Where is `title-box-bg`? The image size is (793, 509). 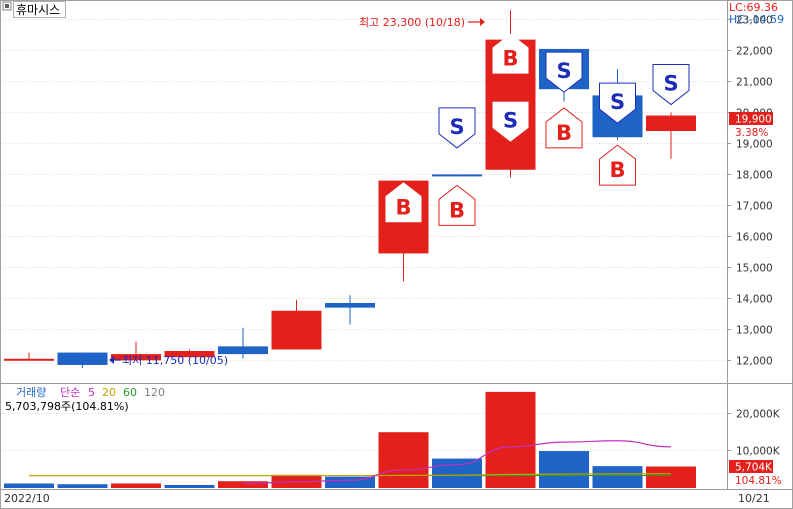
title-box-bg is located at coordinates (39, 9).